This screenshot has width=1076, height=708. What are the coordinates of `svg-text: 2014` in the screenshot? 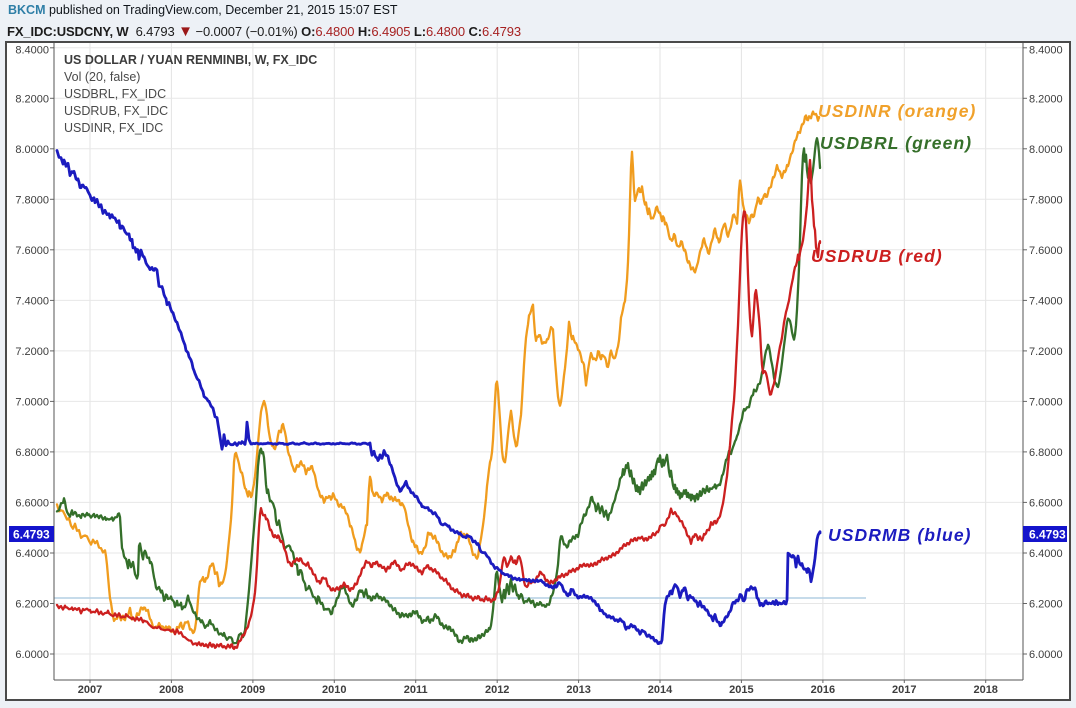 It's located at (660, 690).